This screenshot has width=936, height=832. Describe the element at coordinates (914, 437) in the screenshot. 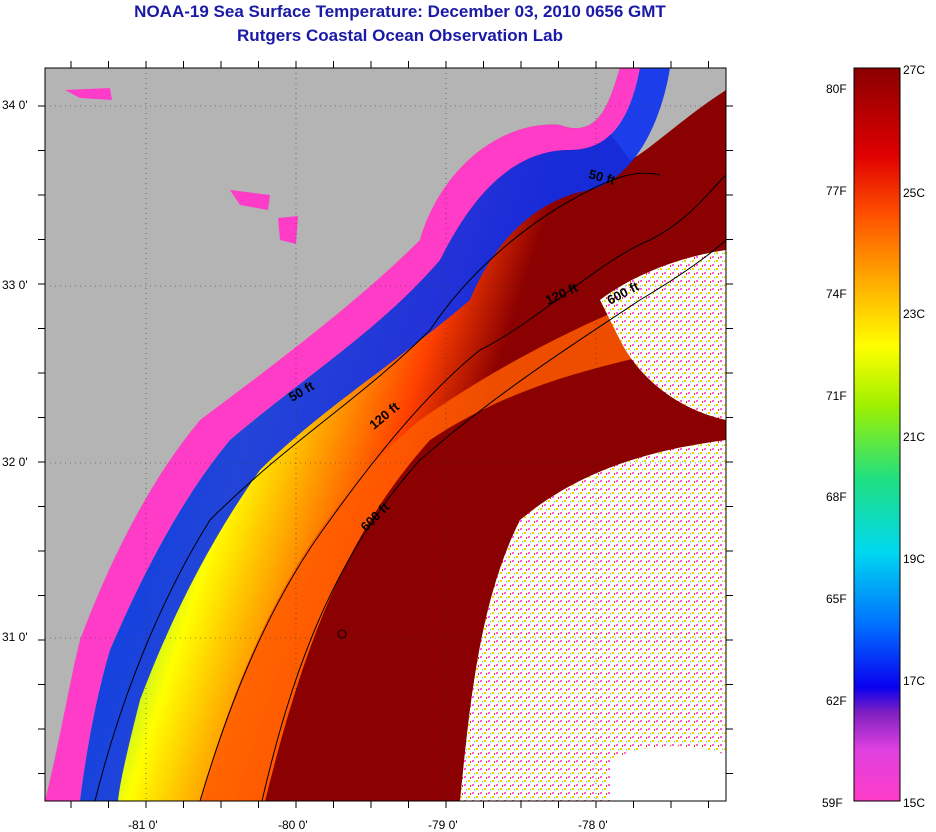

I see `colorbar-c-label: 21C` at that location.